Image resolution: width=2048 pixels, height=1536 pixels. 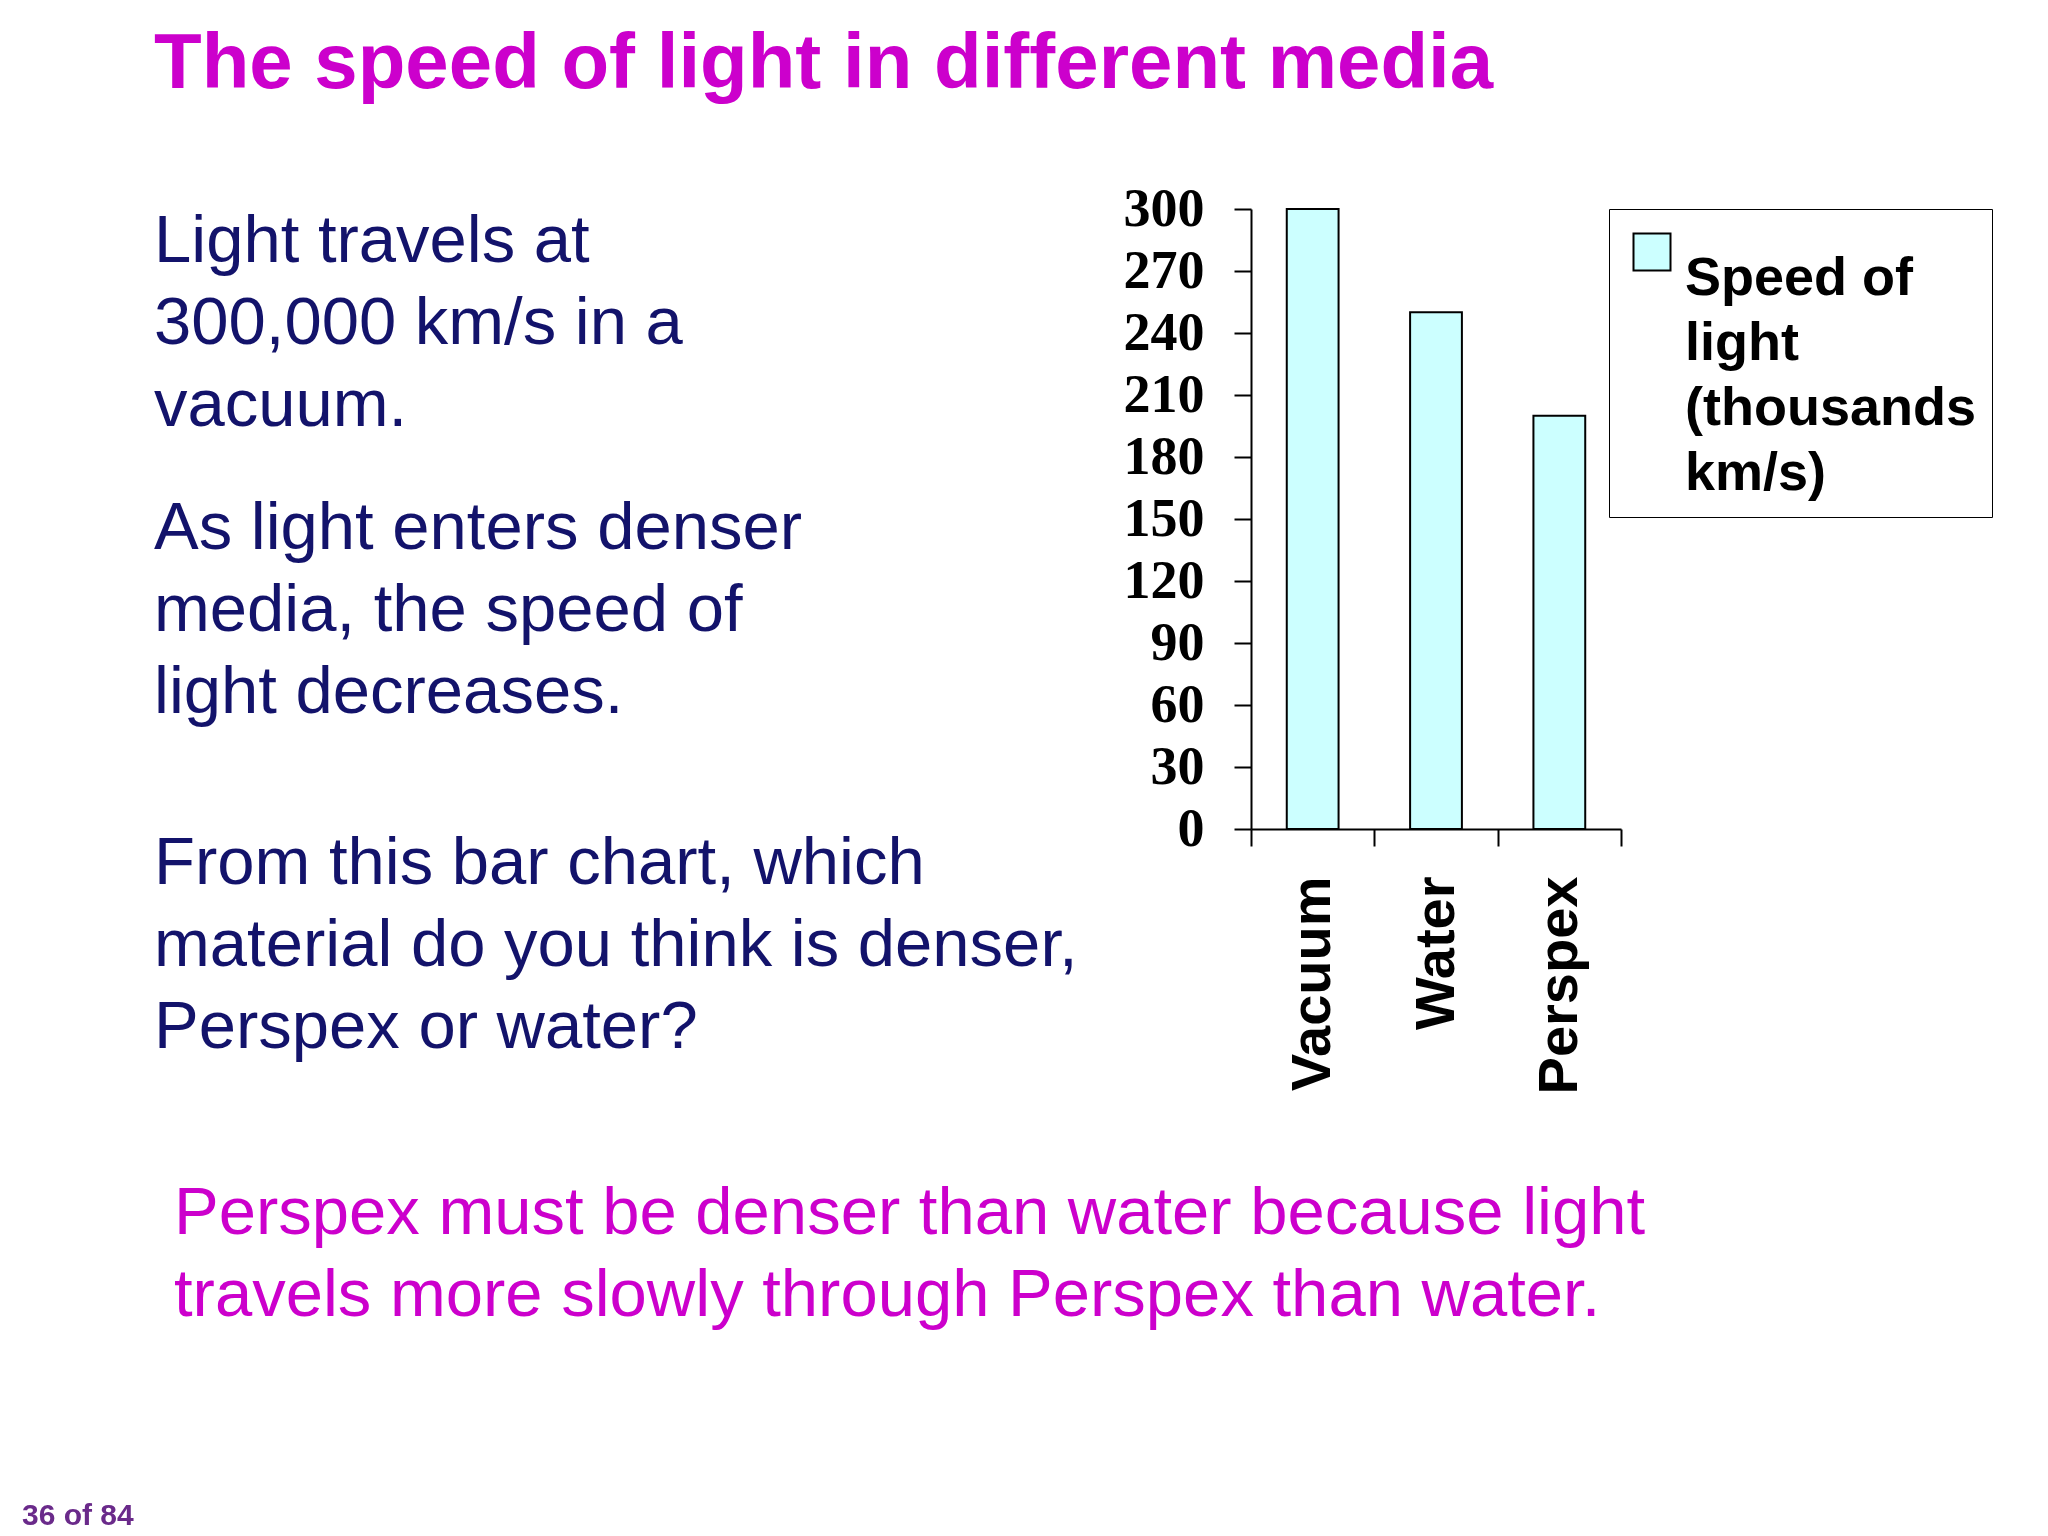 What do you see at coordinates (1164, 517) in the screenshot?
I see `y-tick-label: 150` at bounding box center [1164, 517].